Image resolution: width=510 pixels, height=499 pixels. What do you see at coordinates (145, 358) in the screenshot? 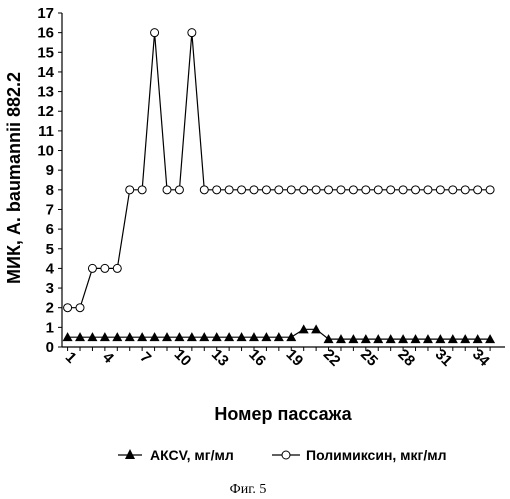
I see `x-tick-label: 7` at bounding box center [145, 358].